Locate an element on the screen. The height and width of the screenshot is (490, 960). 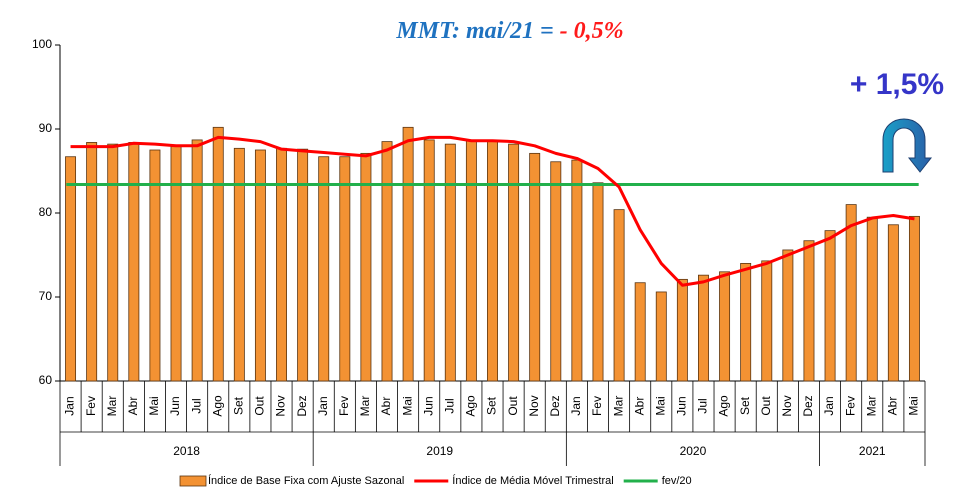
title-prefix: MMT: mai/21 = is located at coordinates (474, 31).